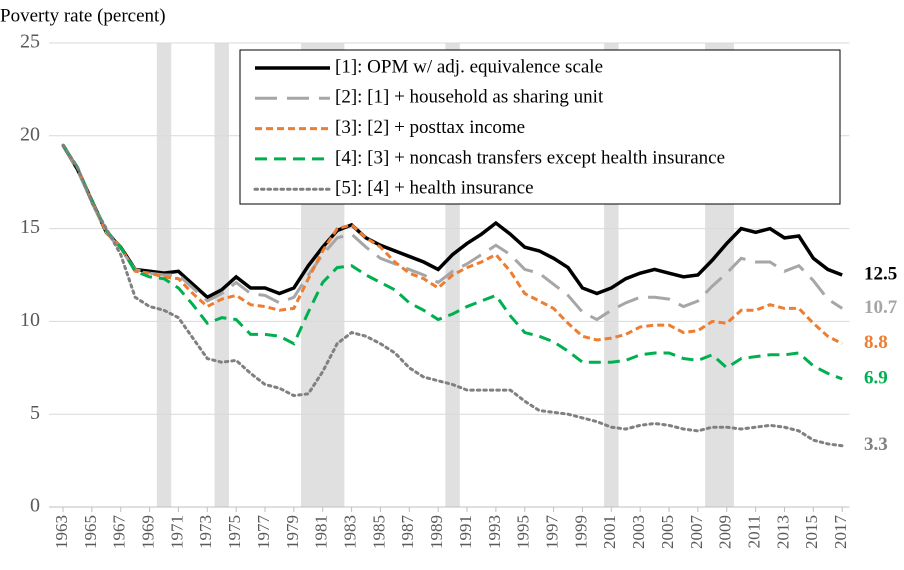 The width and height of the screenshot is (904, 570). What do you see at coordinates (430, 127) in the screenshot?
I see `legend-label: [3]: [2] + posttax income` at bounding box center [430, 127].